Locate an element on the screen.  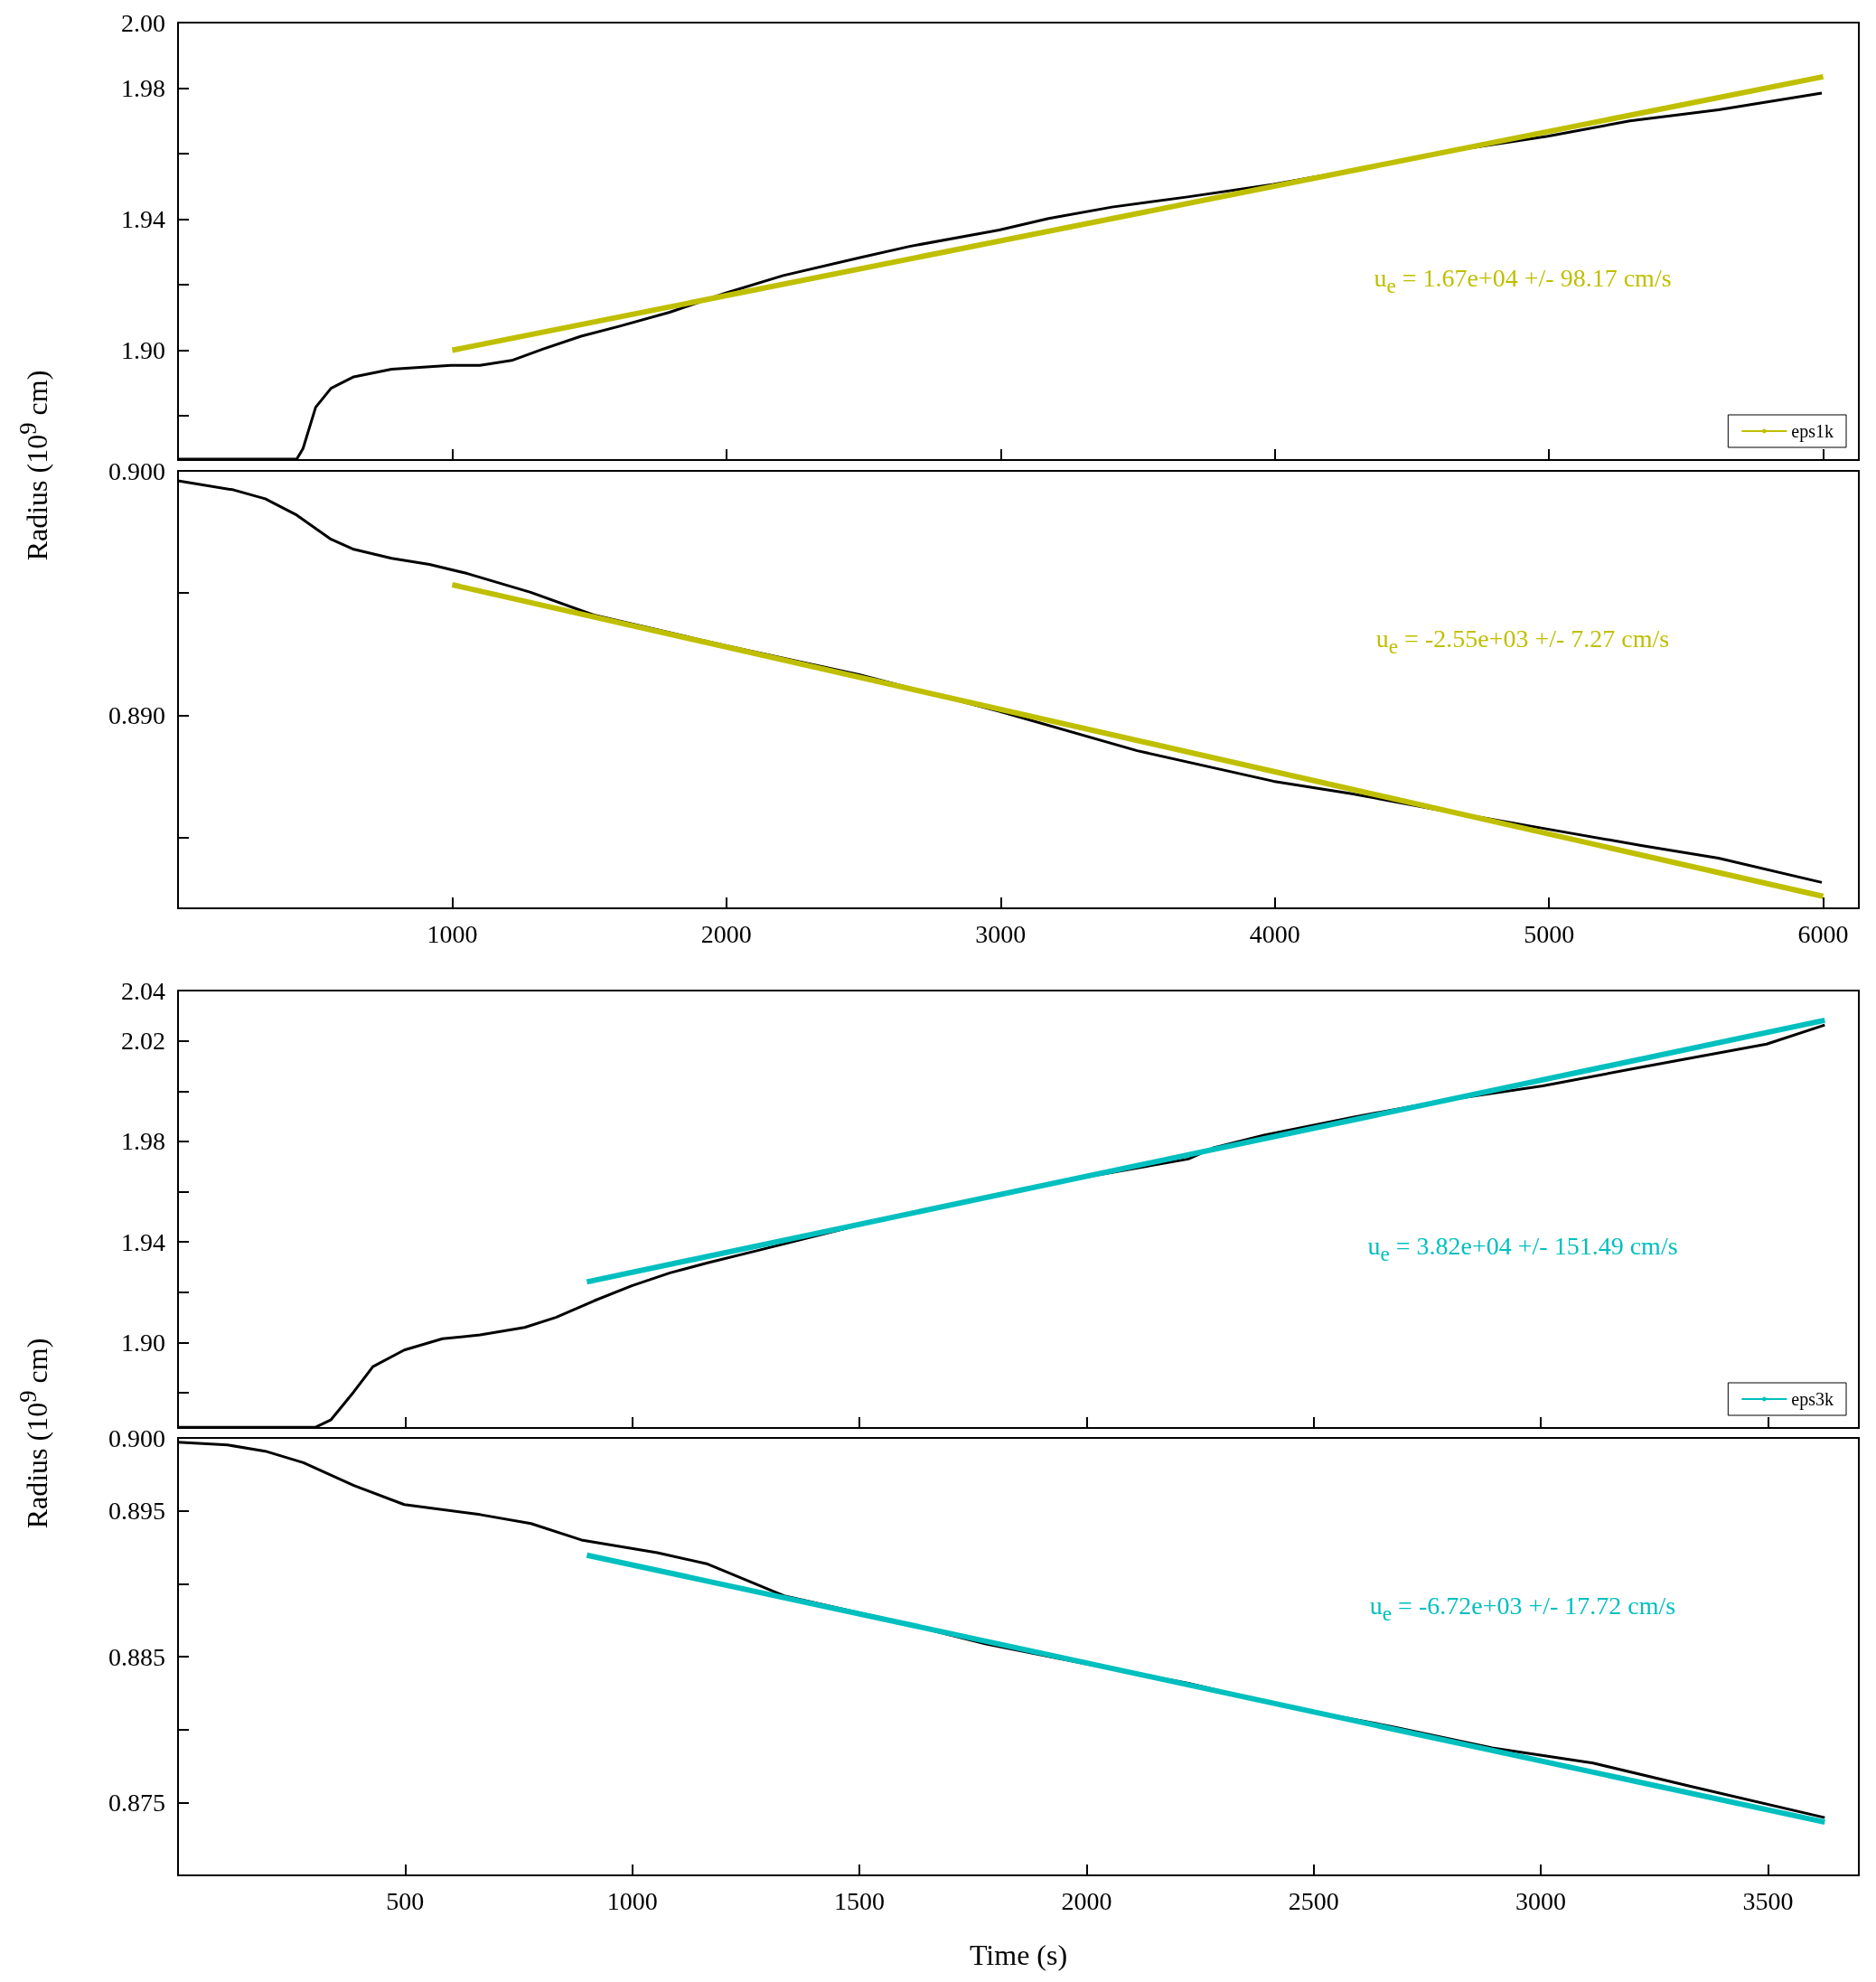
y-tick-label: 2.02 is located at coordinates (143, 1041).